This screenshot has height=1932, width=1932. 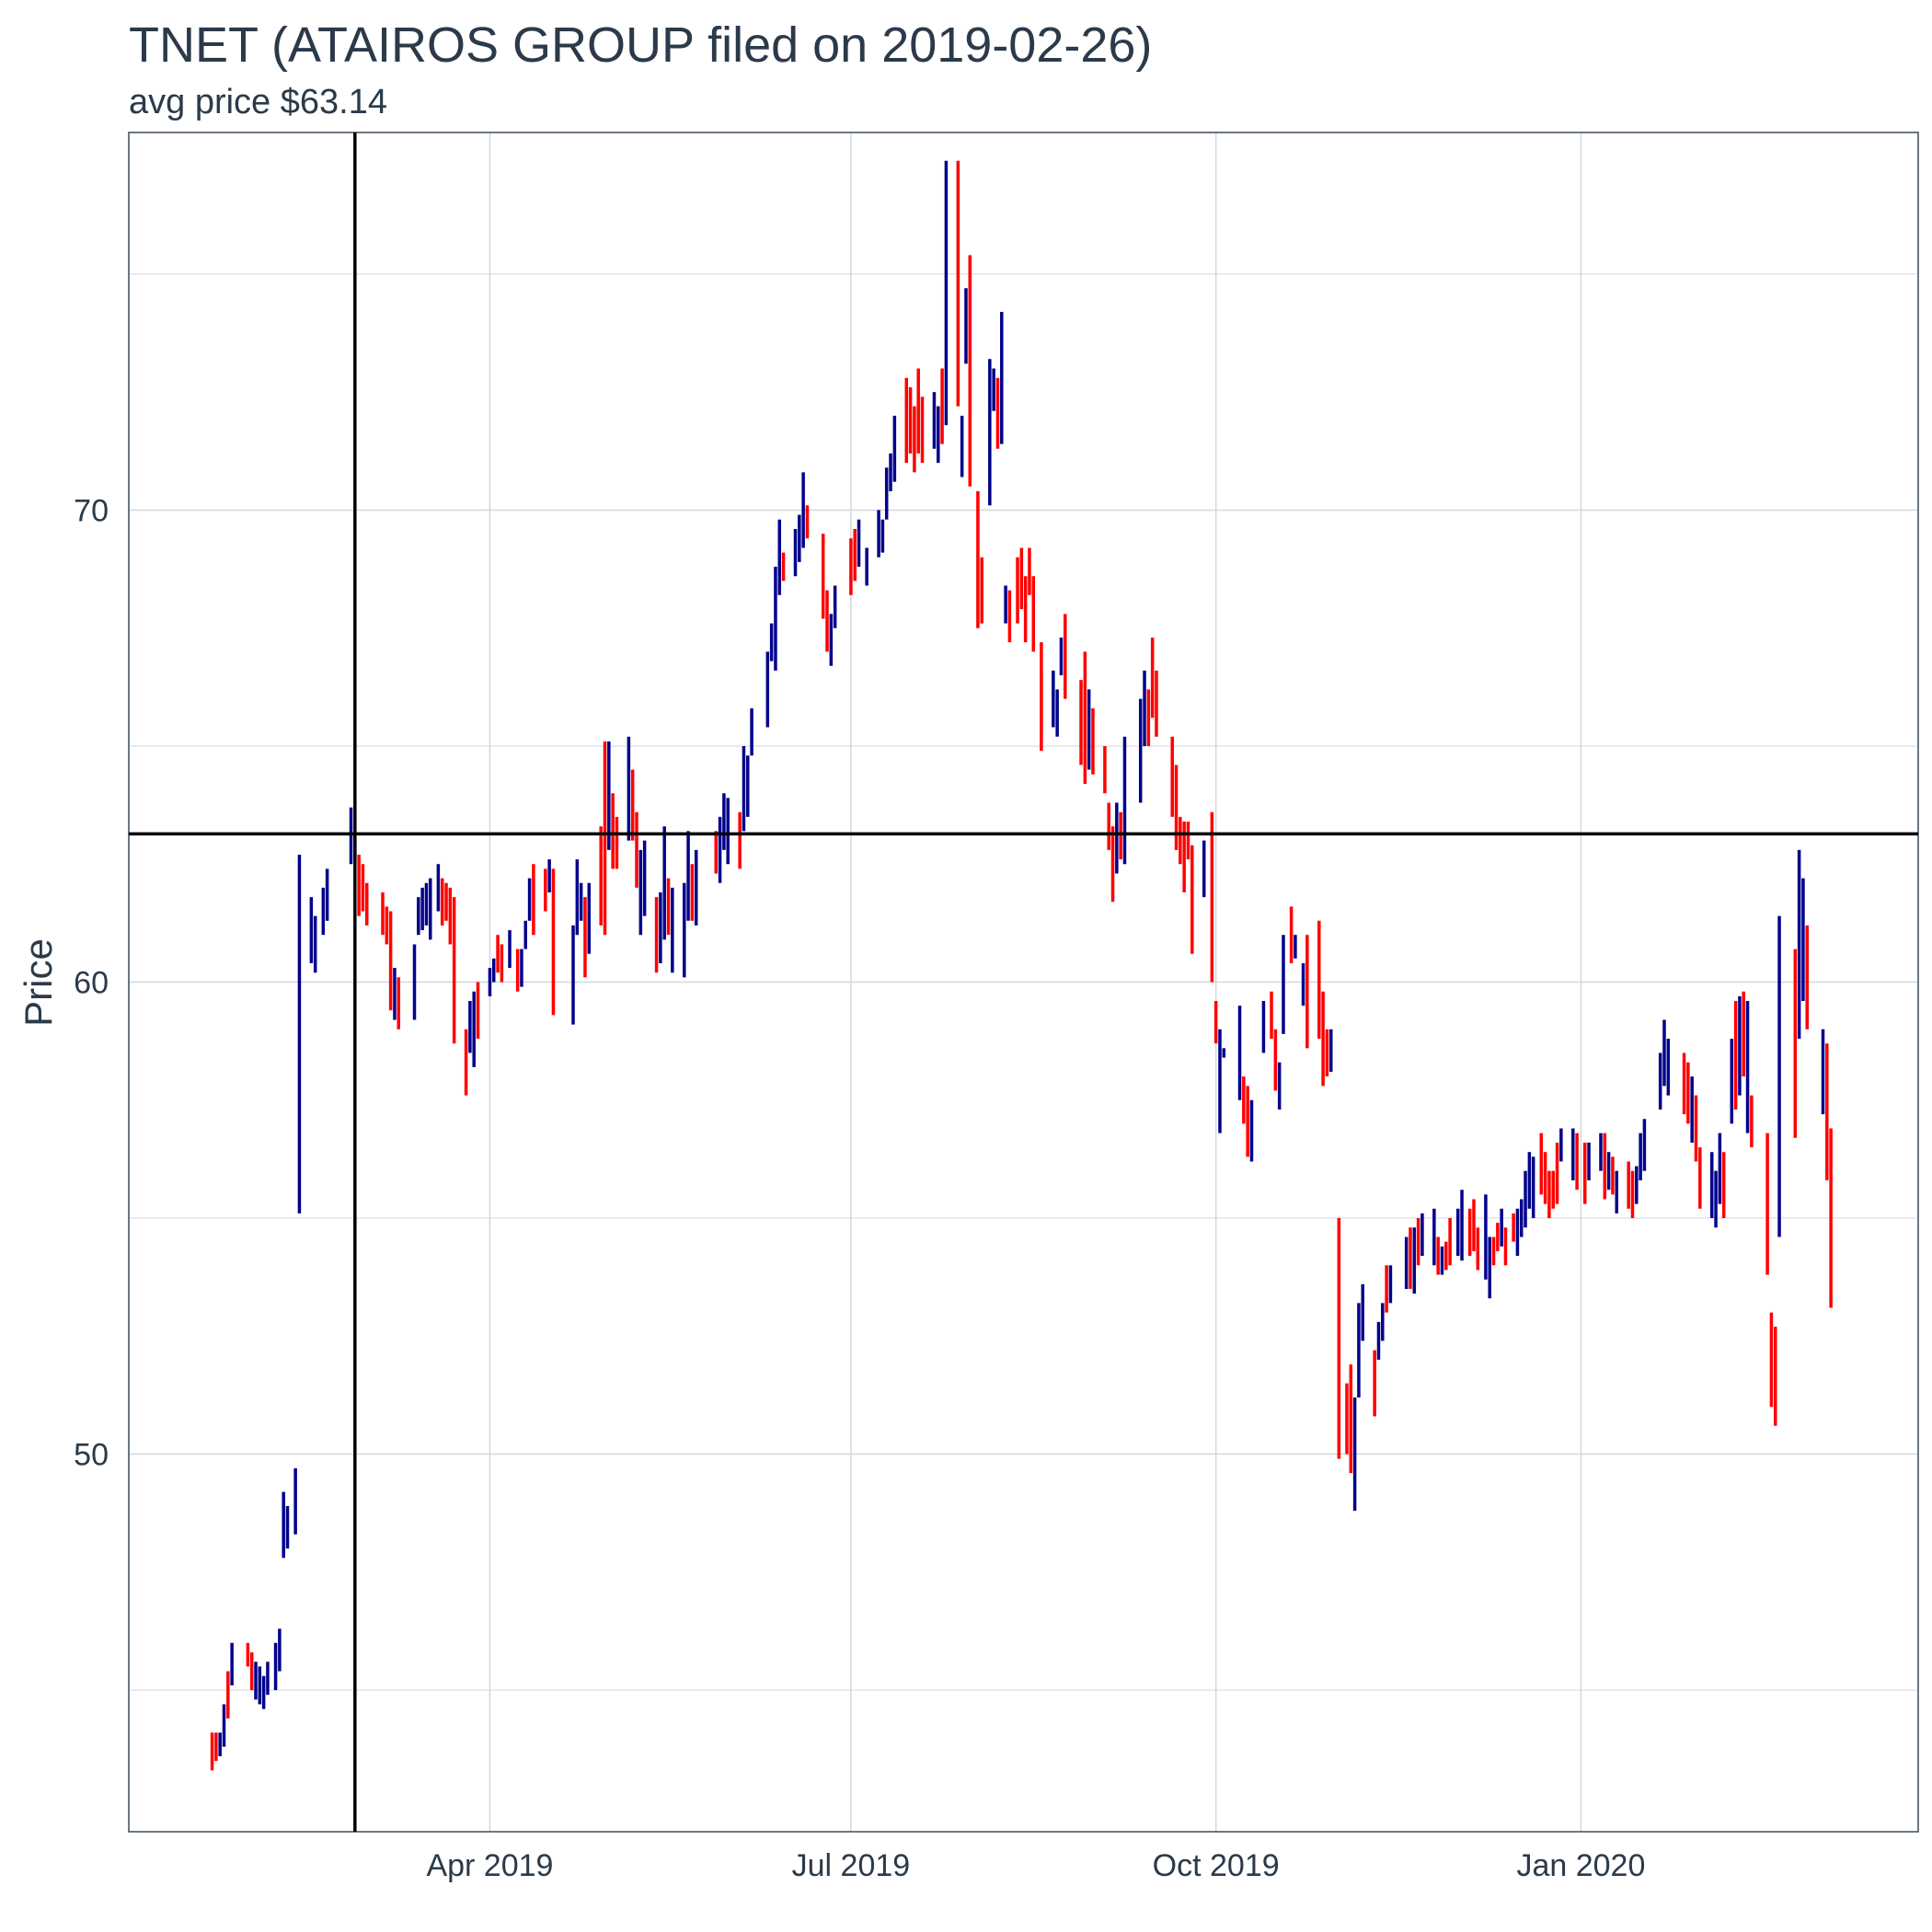 What do you see at coordinates (38, 982) in the screenshot?
I see `y-axis-label: Price` at bounding box center [38, 982].